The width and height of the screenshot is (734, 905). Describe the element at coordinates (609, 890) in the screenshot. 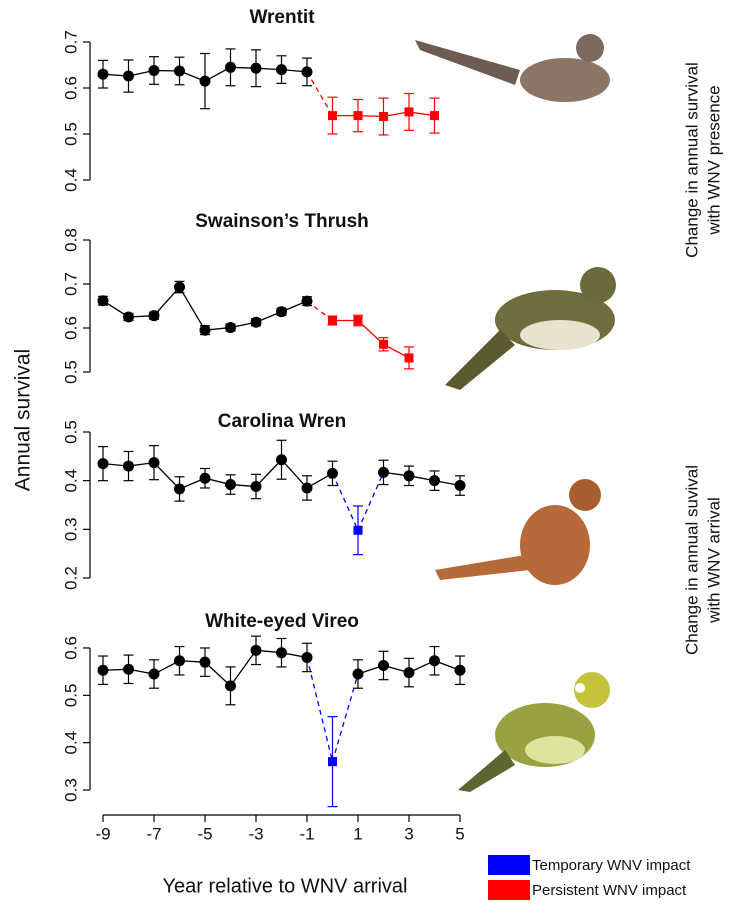

I see `legend-label: Persistent WNV impact` at that location.